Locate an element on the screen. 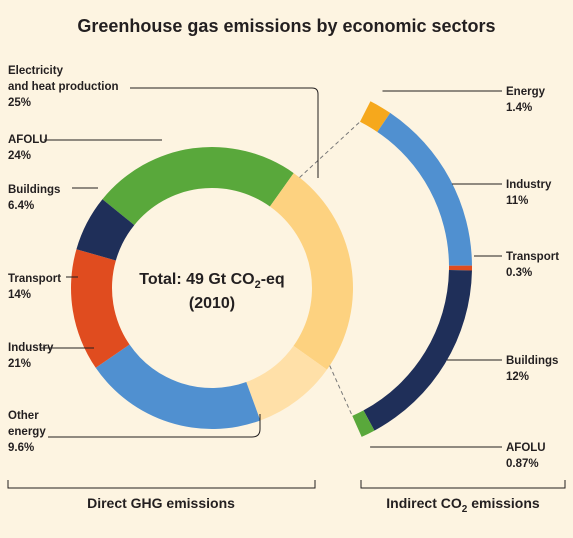 The width and height of the screenshot is (573, 538). connector-bottom is located at coordinates (341, 391).